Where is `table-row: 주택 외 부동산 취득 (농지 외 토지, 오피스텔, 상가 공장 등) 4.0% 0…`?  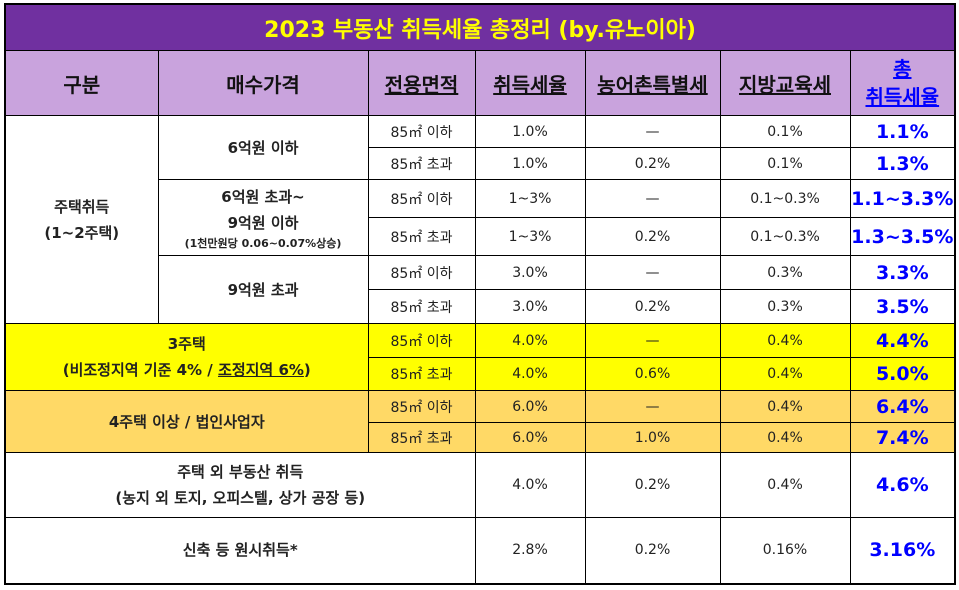 table-row: 주택 외 부동산 취득 (농지 외 토지, 오피스텔, 상가 공장 등) 4.0% 0… is located at coordinates (480, 485).